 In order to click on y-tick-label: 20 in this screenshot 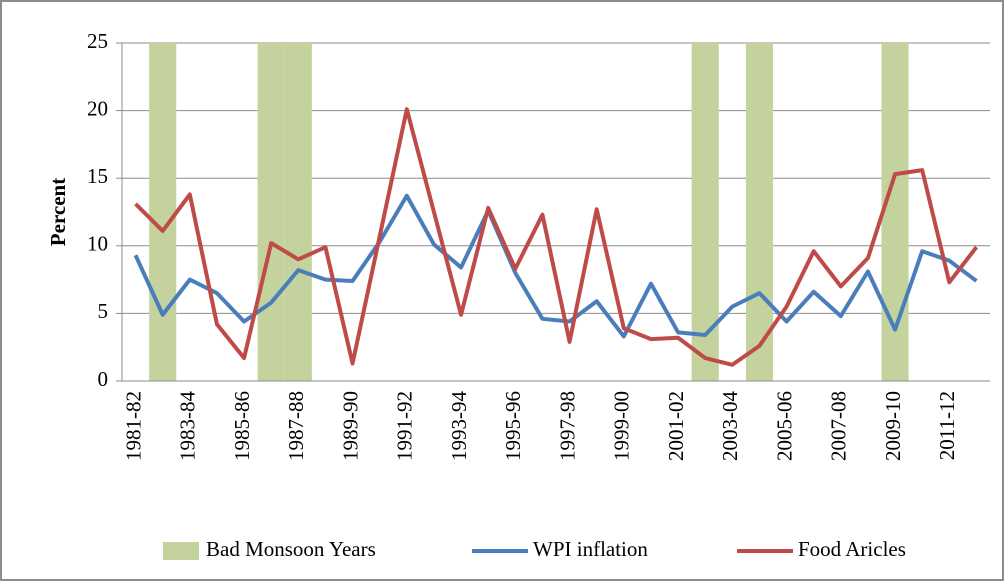, I will do `click(97, 108)`.